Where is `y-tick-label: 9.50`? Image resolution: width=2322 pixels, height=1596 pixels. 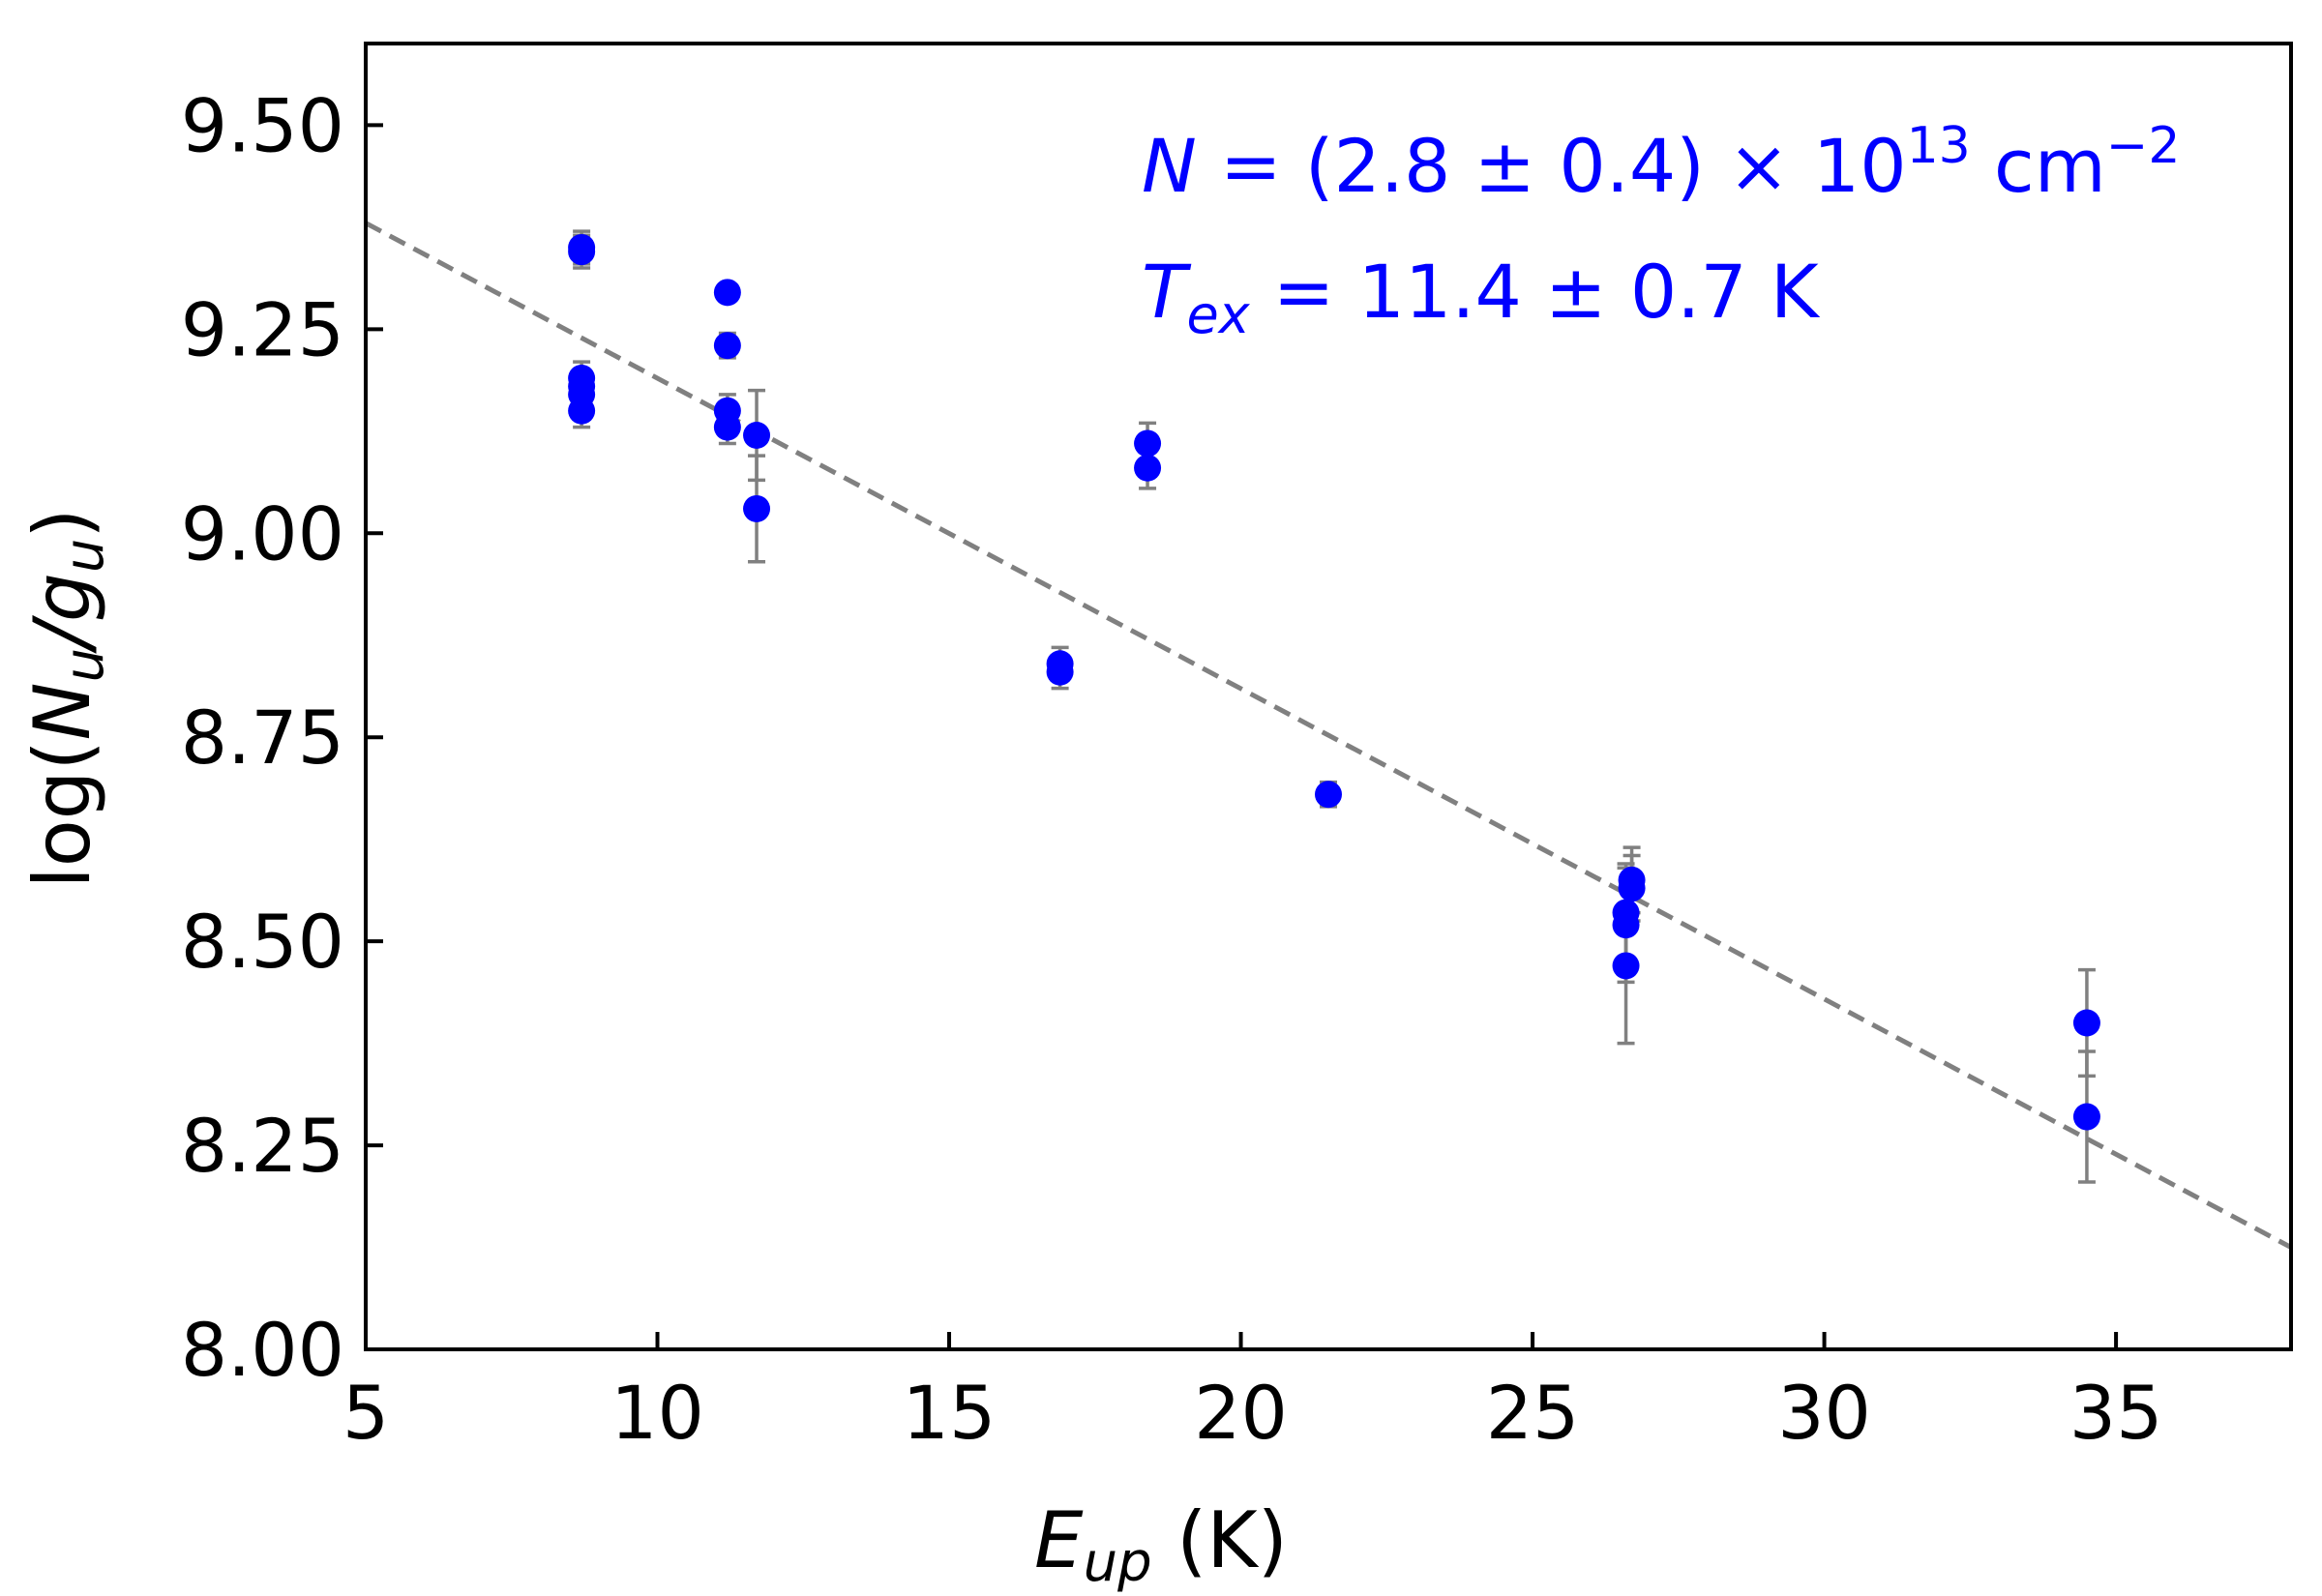 y-tick-label: 9.50 is located at coordinates (262, 125).